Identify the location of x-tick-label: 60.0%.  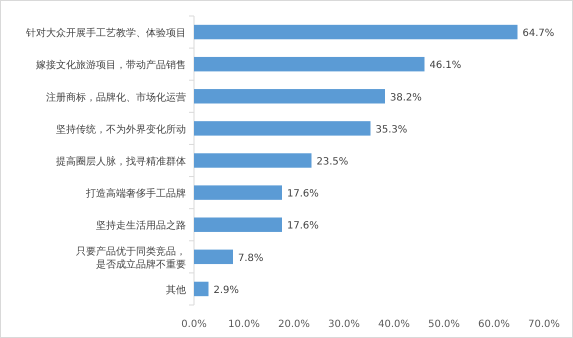
(494, 324).